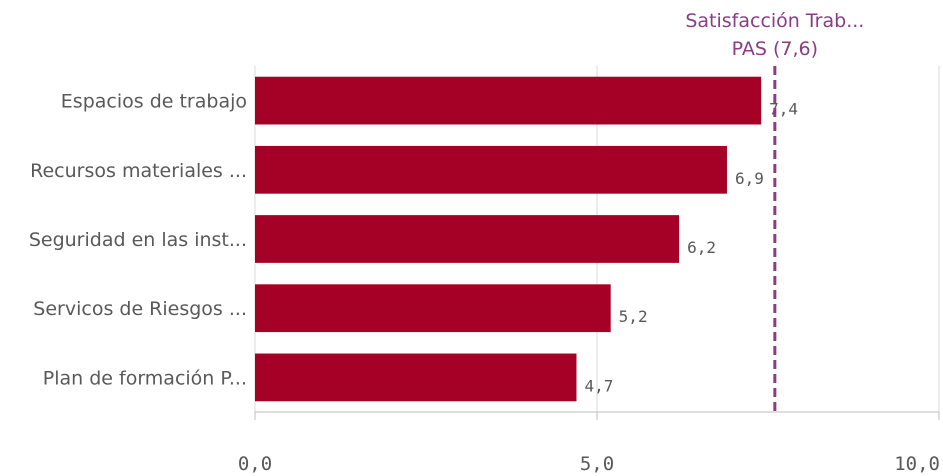 The image size is (943, 476). Describe the element at coordinates (633, 316) in the screenshot. I see `value-label: 5,2` at that location.